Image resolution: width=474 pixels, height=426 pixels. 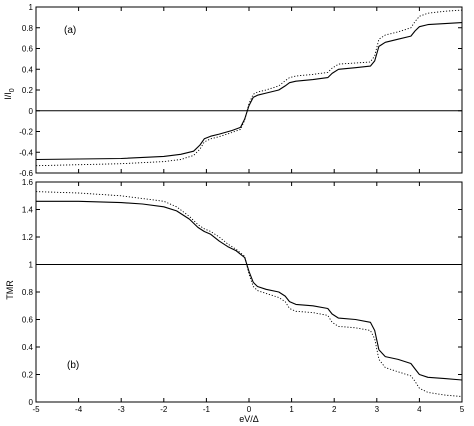 What do you see at coordinates (12, 90) in the screenshot?
I see `panel-a-ylabel-sub: 0` at bounding box center [12, 90].